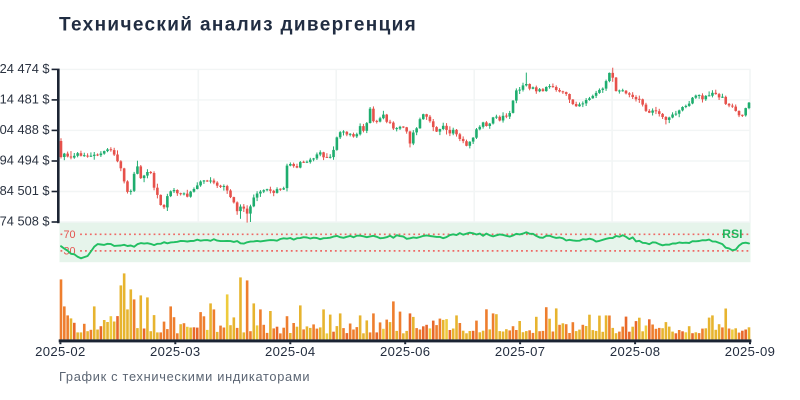  I want to click on svg-text: RSI, so click(732, 234).